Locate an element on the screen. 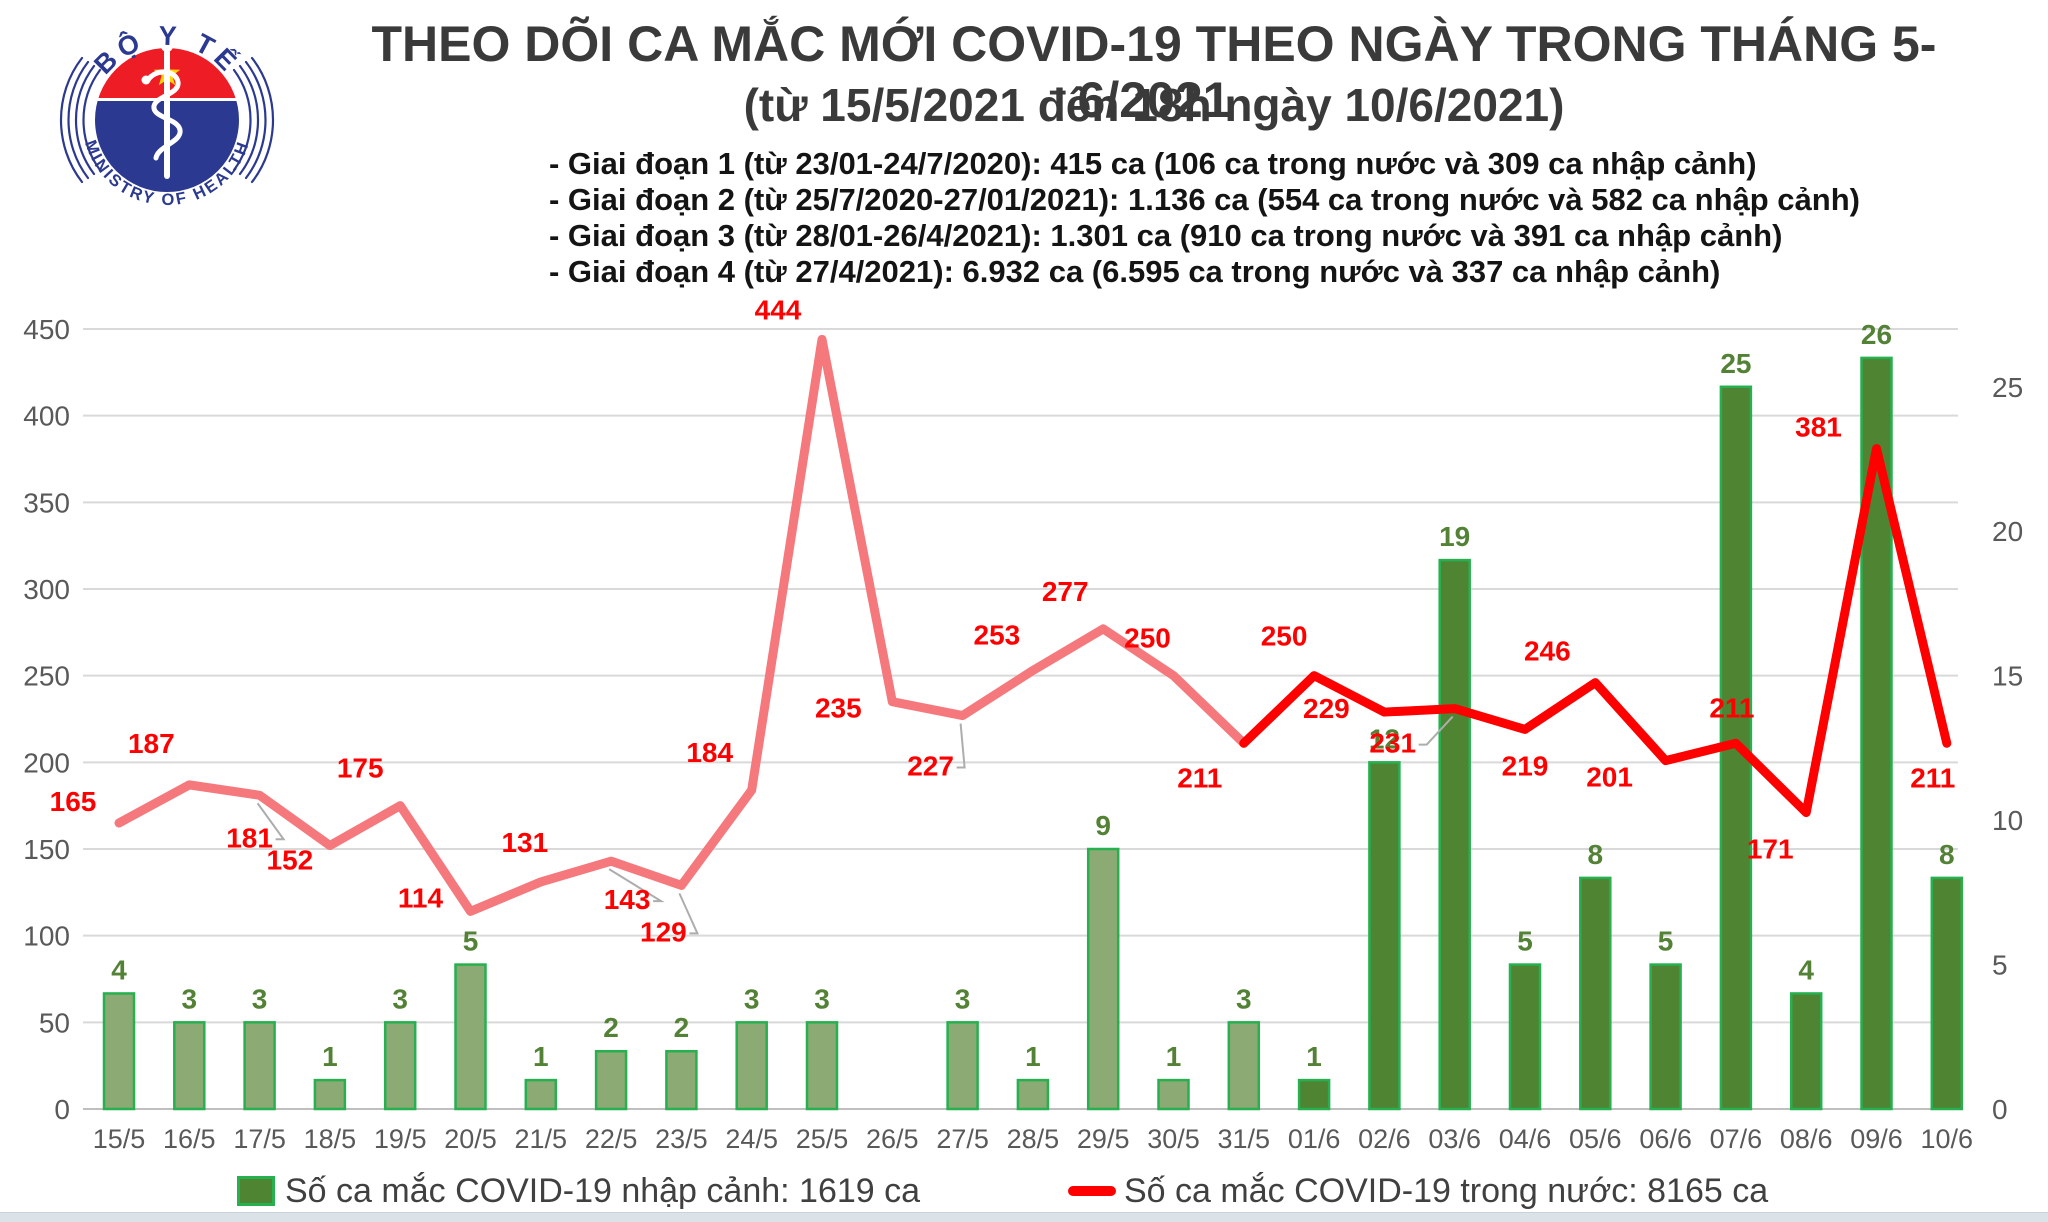  line-label-27/5: 227 is located at coordinates (930, 766).